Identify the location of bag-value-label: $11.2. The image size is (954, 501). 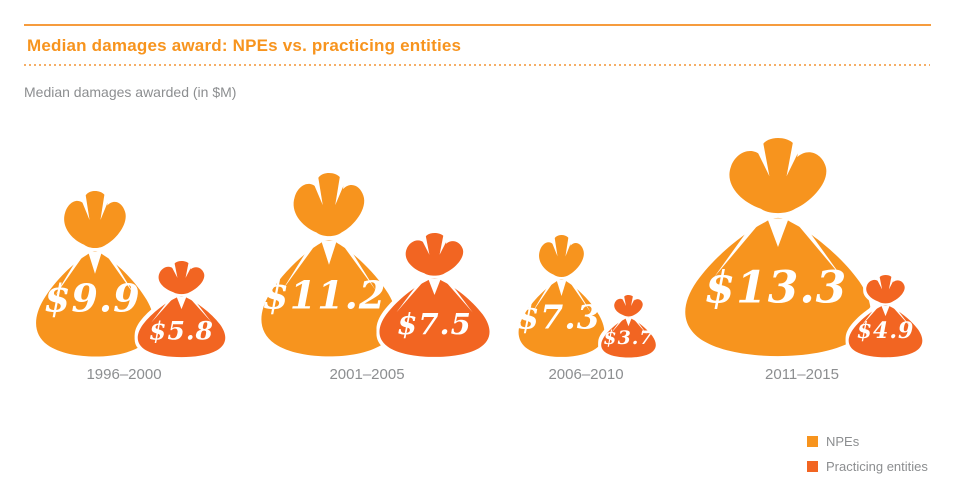
(324, 295).